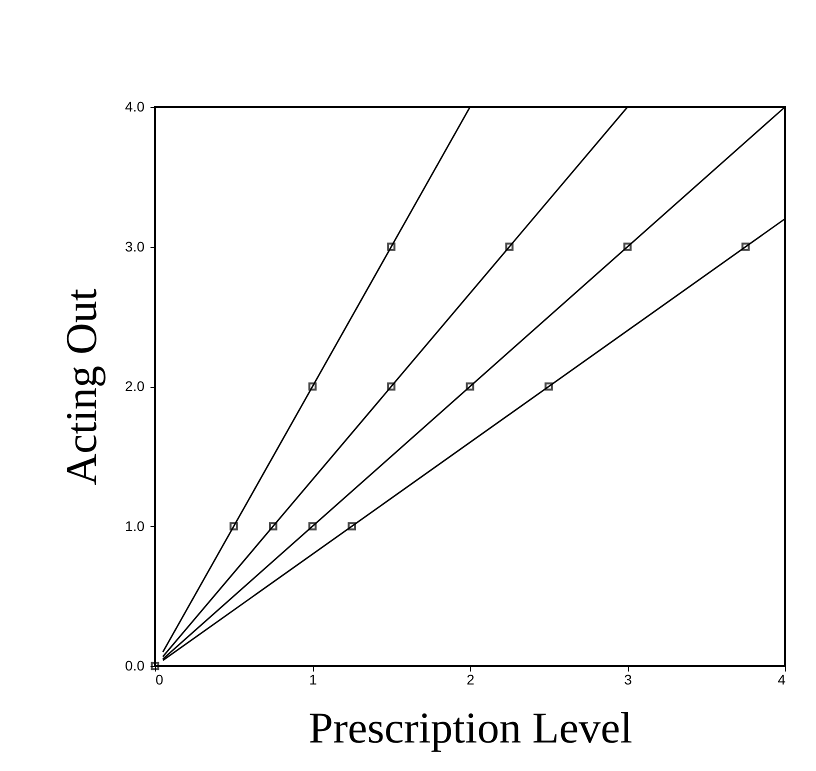  I want to click on x-tick-label: 4, so click(782, 680).